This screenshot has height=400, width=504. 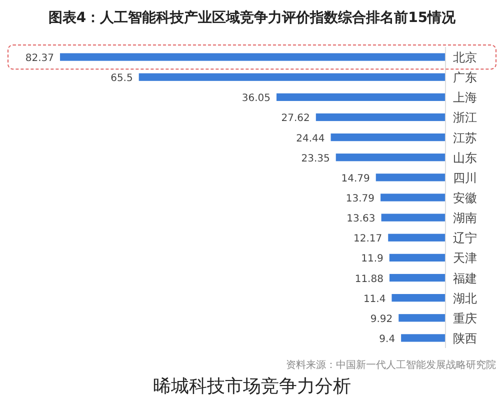 I want to click on data-label: 11.9, so click(x=372, y=259).